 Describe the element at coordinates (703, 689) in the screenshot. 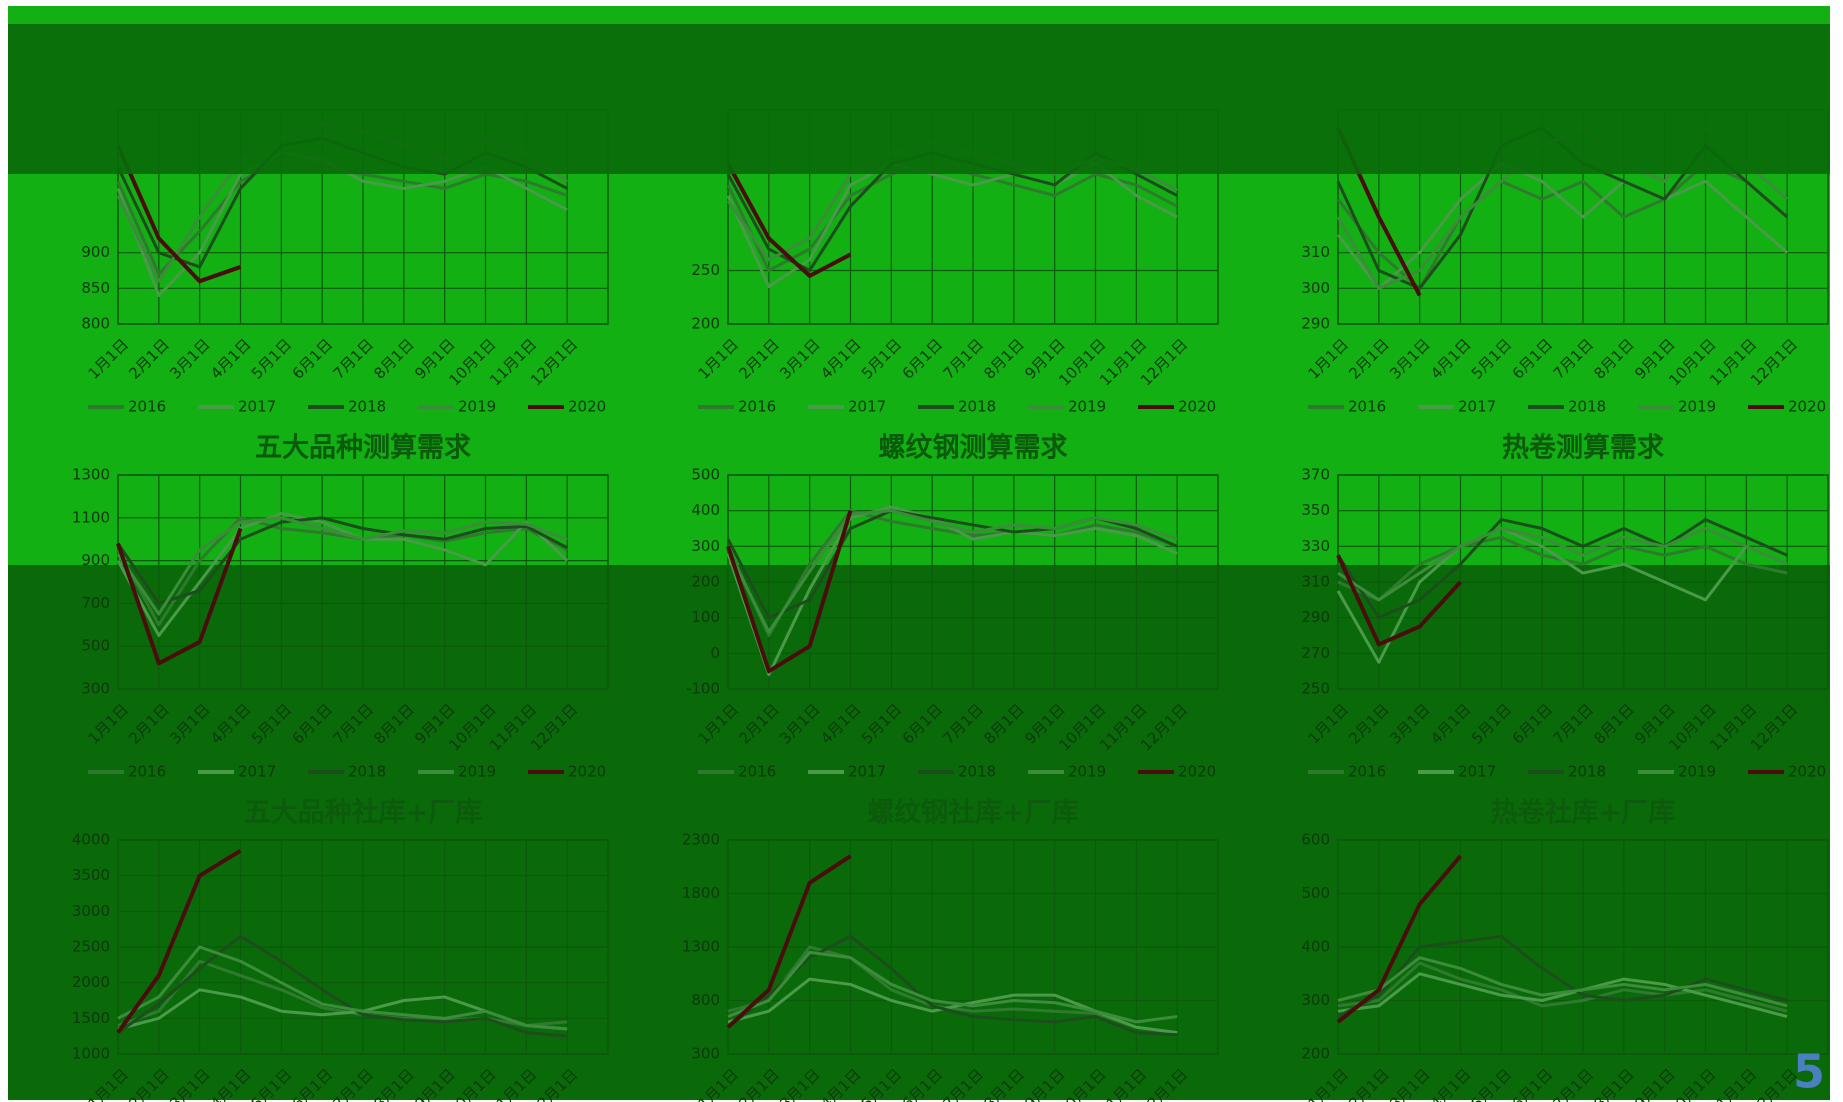

I see `y-tick-label: -100` at that location.